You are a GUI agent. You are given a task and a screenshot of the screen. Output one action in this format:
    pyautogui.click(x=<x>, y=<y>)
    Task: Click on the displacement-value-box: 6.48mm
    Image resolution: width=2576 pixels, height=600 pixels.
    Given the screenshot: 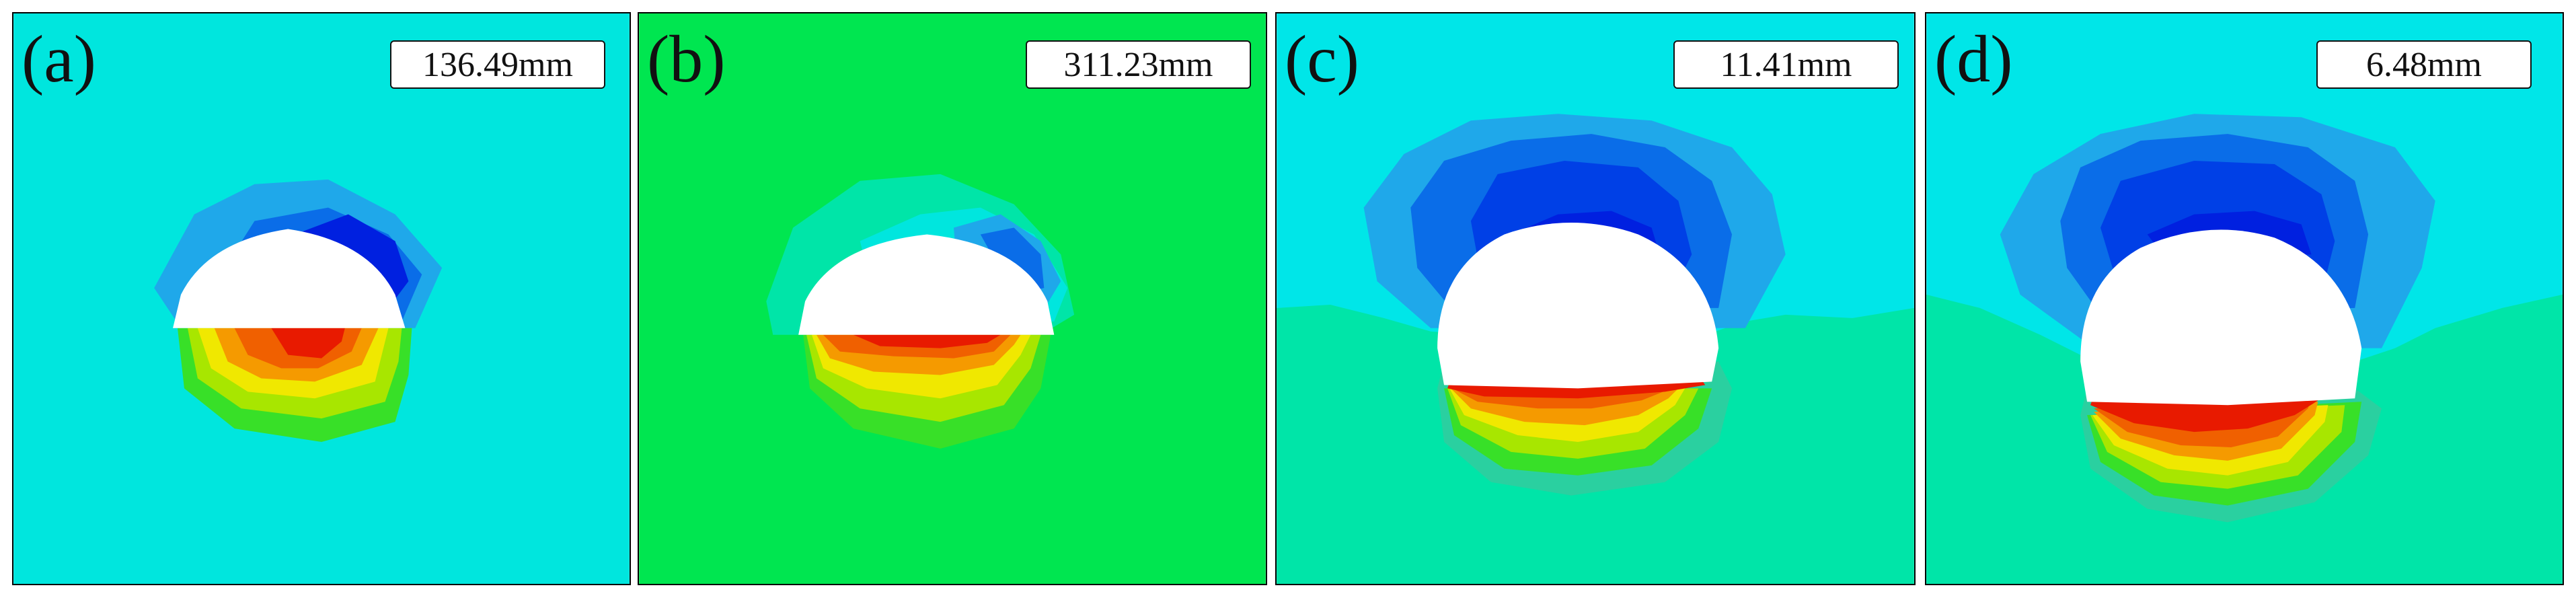 What is the action you would take?
    pyautogui.click(x=2424, y=64)
    